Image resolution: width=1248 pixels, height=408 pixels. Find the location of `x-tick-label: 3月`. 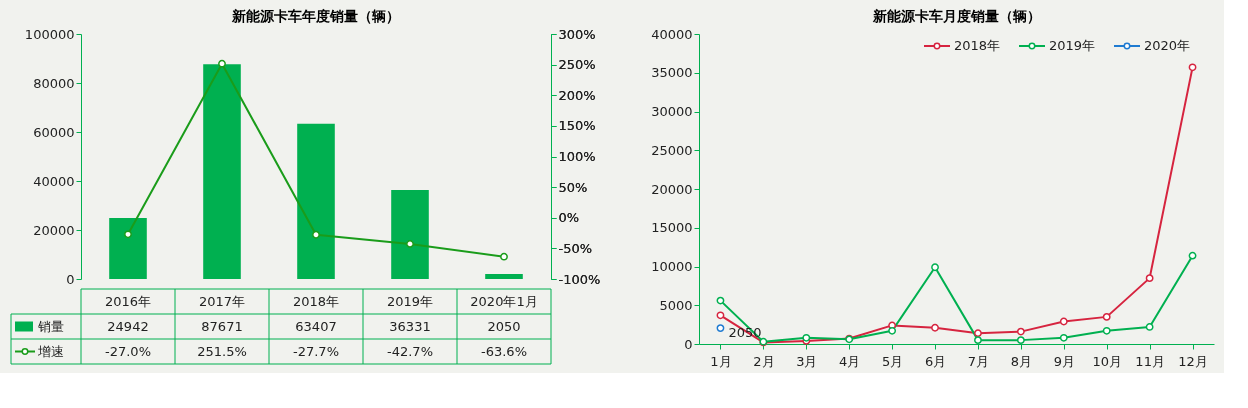

x-tick-label: 3月 is located at coordinates (807, 361).